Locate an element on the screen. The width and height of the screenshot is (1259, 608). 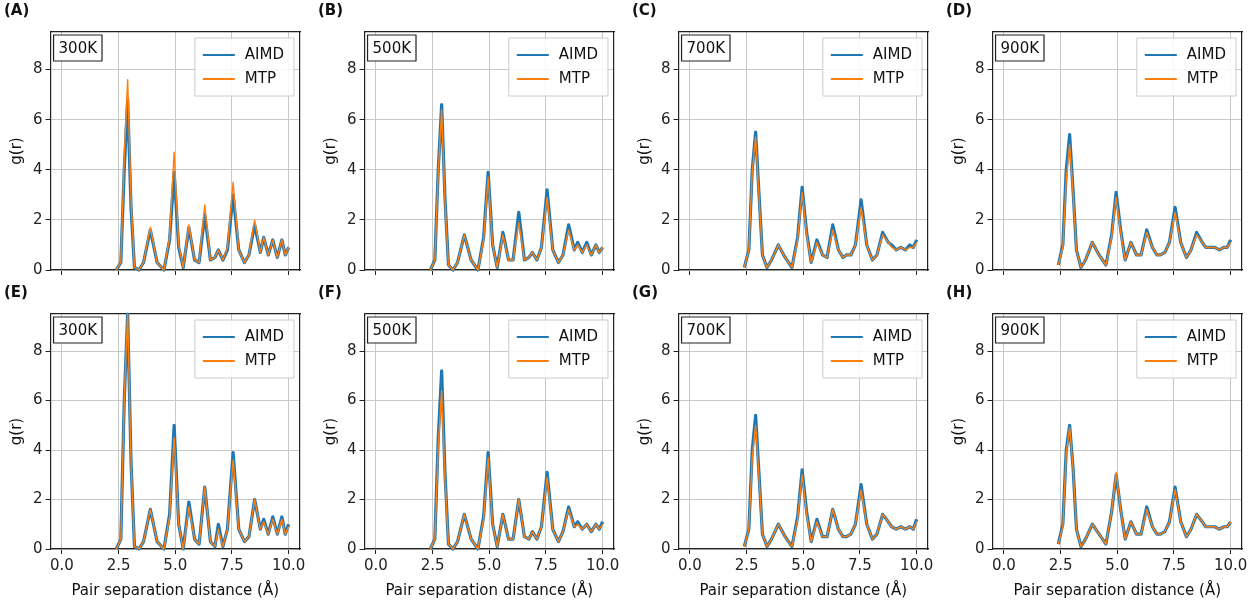
annotation: 900K is located at coordinates (1020, 47).